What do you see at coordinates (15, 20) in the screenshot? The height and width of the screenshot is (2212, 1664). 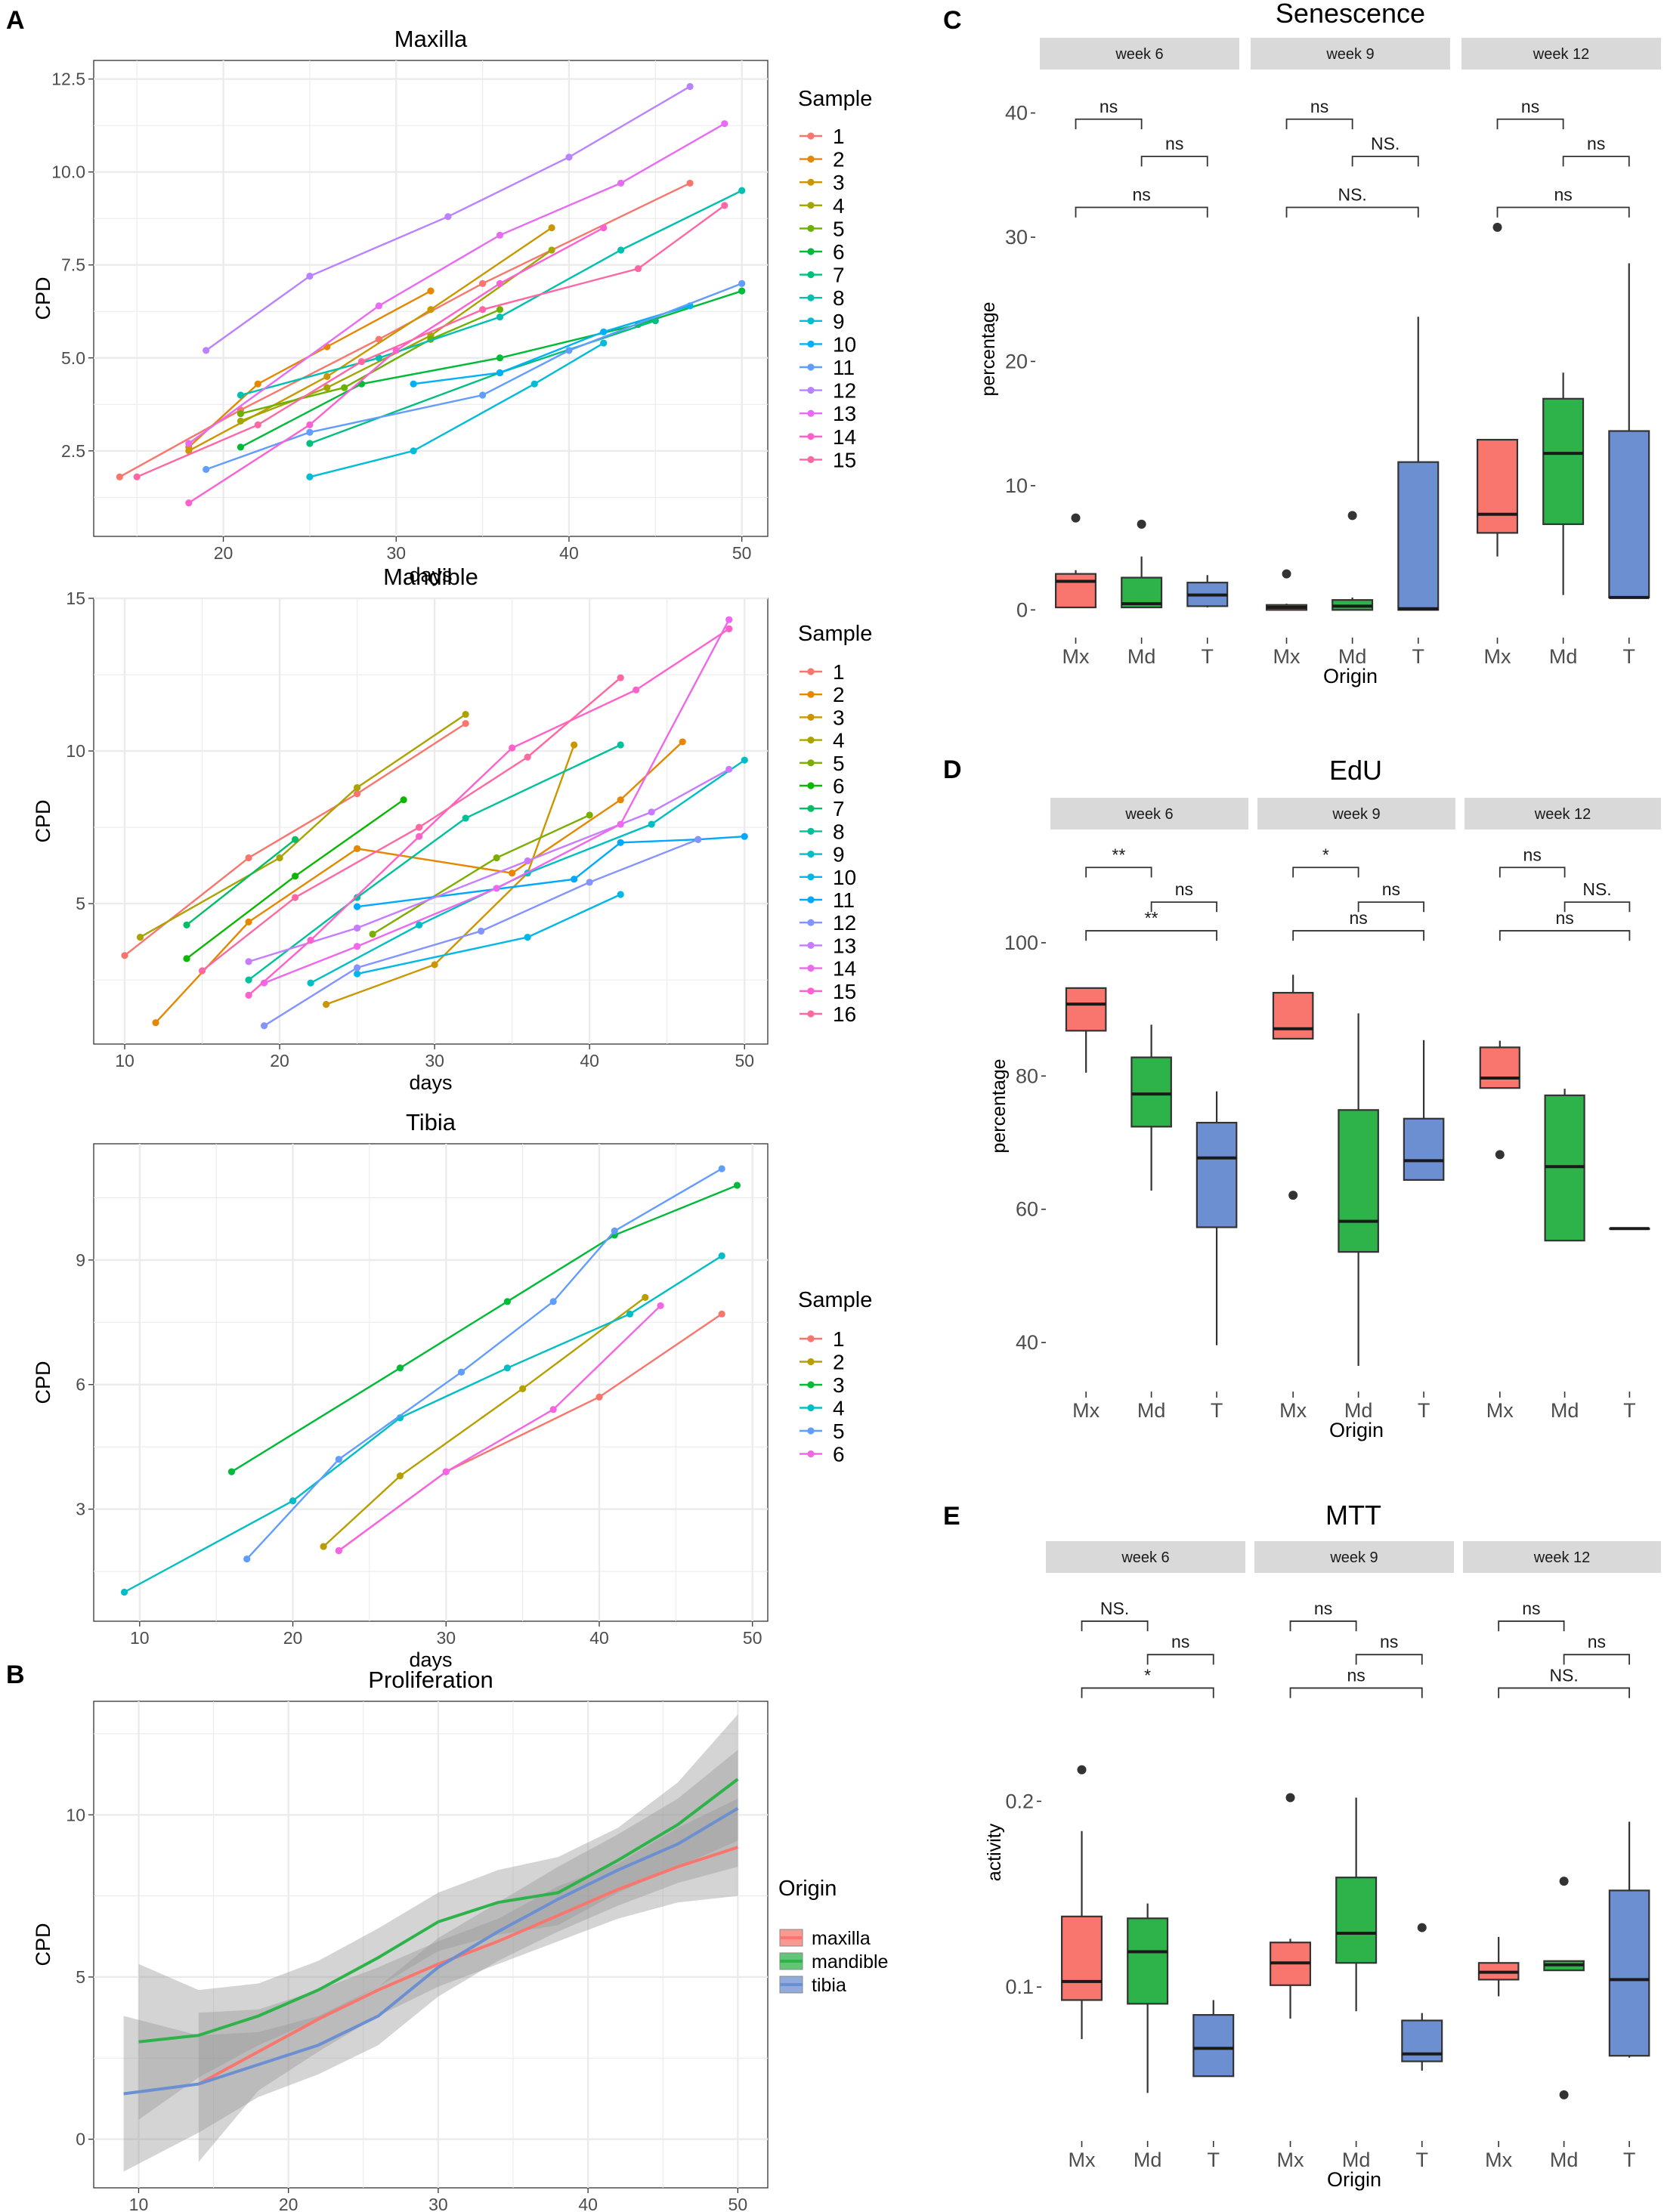 I see `panel-label-a: A` at bounding box center [15, 20].